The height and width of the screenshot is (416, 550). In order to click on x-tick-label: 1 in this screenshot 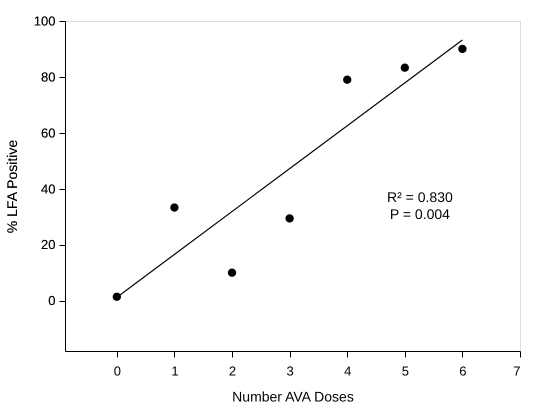, I will do `click(175, 371)`.